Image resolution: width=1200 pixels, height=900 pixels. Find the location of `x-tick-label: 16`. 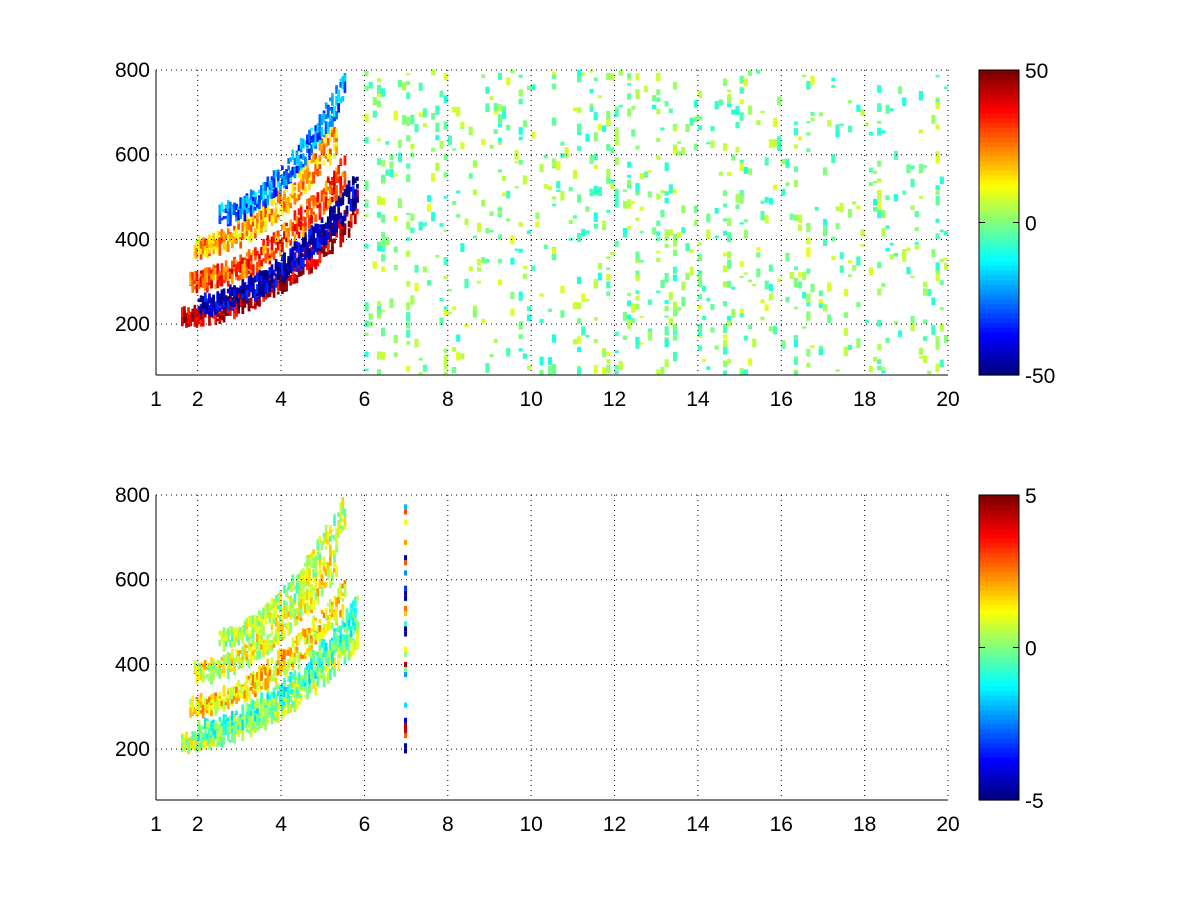

x-tick-label: 16 is located at coordinates (781, 399).